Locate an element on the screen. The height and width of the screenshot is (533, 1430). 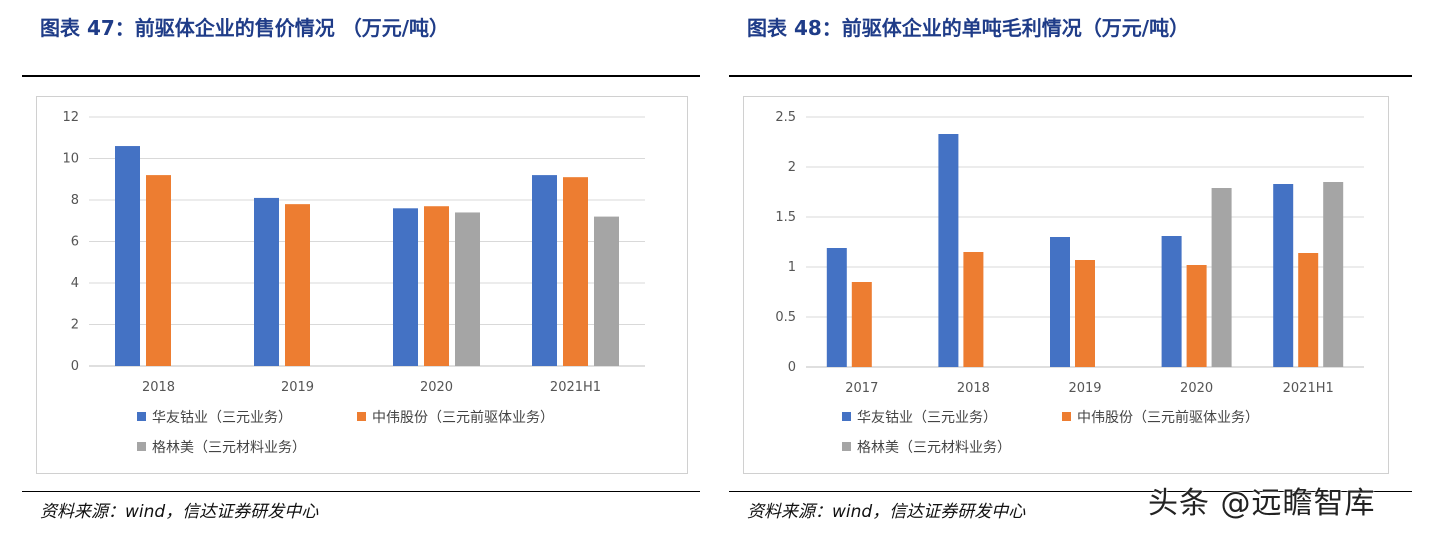
y-tick-label: 2.5 is located at coordinates (785, 117).